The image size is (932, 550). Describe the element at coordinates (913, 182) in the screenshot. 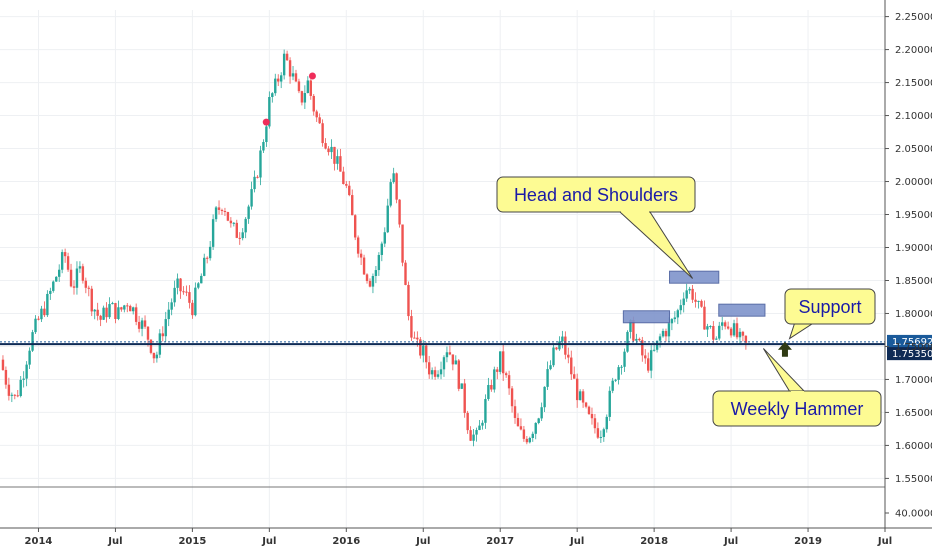

I see `y-tick-label: 2.00000` at that location.